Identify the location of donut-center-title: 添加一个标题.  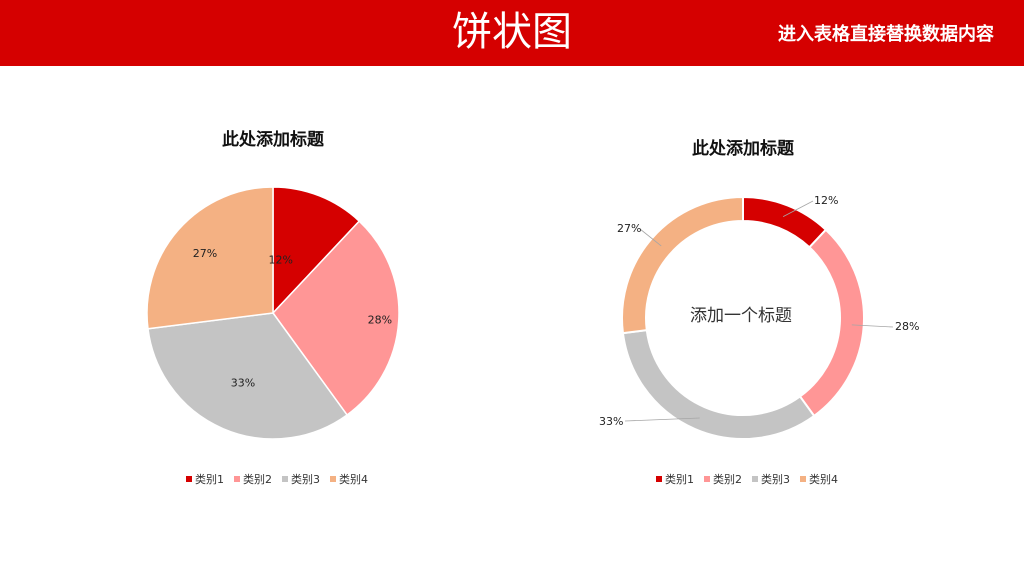
(741, 316).